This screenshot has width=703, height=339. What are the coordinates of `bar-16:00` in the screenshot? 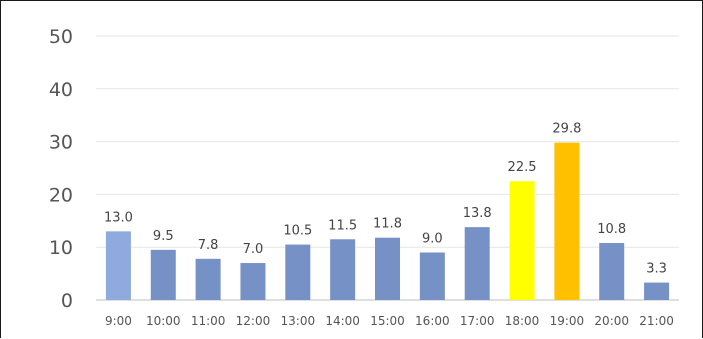 It's located at (432, 276).